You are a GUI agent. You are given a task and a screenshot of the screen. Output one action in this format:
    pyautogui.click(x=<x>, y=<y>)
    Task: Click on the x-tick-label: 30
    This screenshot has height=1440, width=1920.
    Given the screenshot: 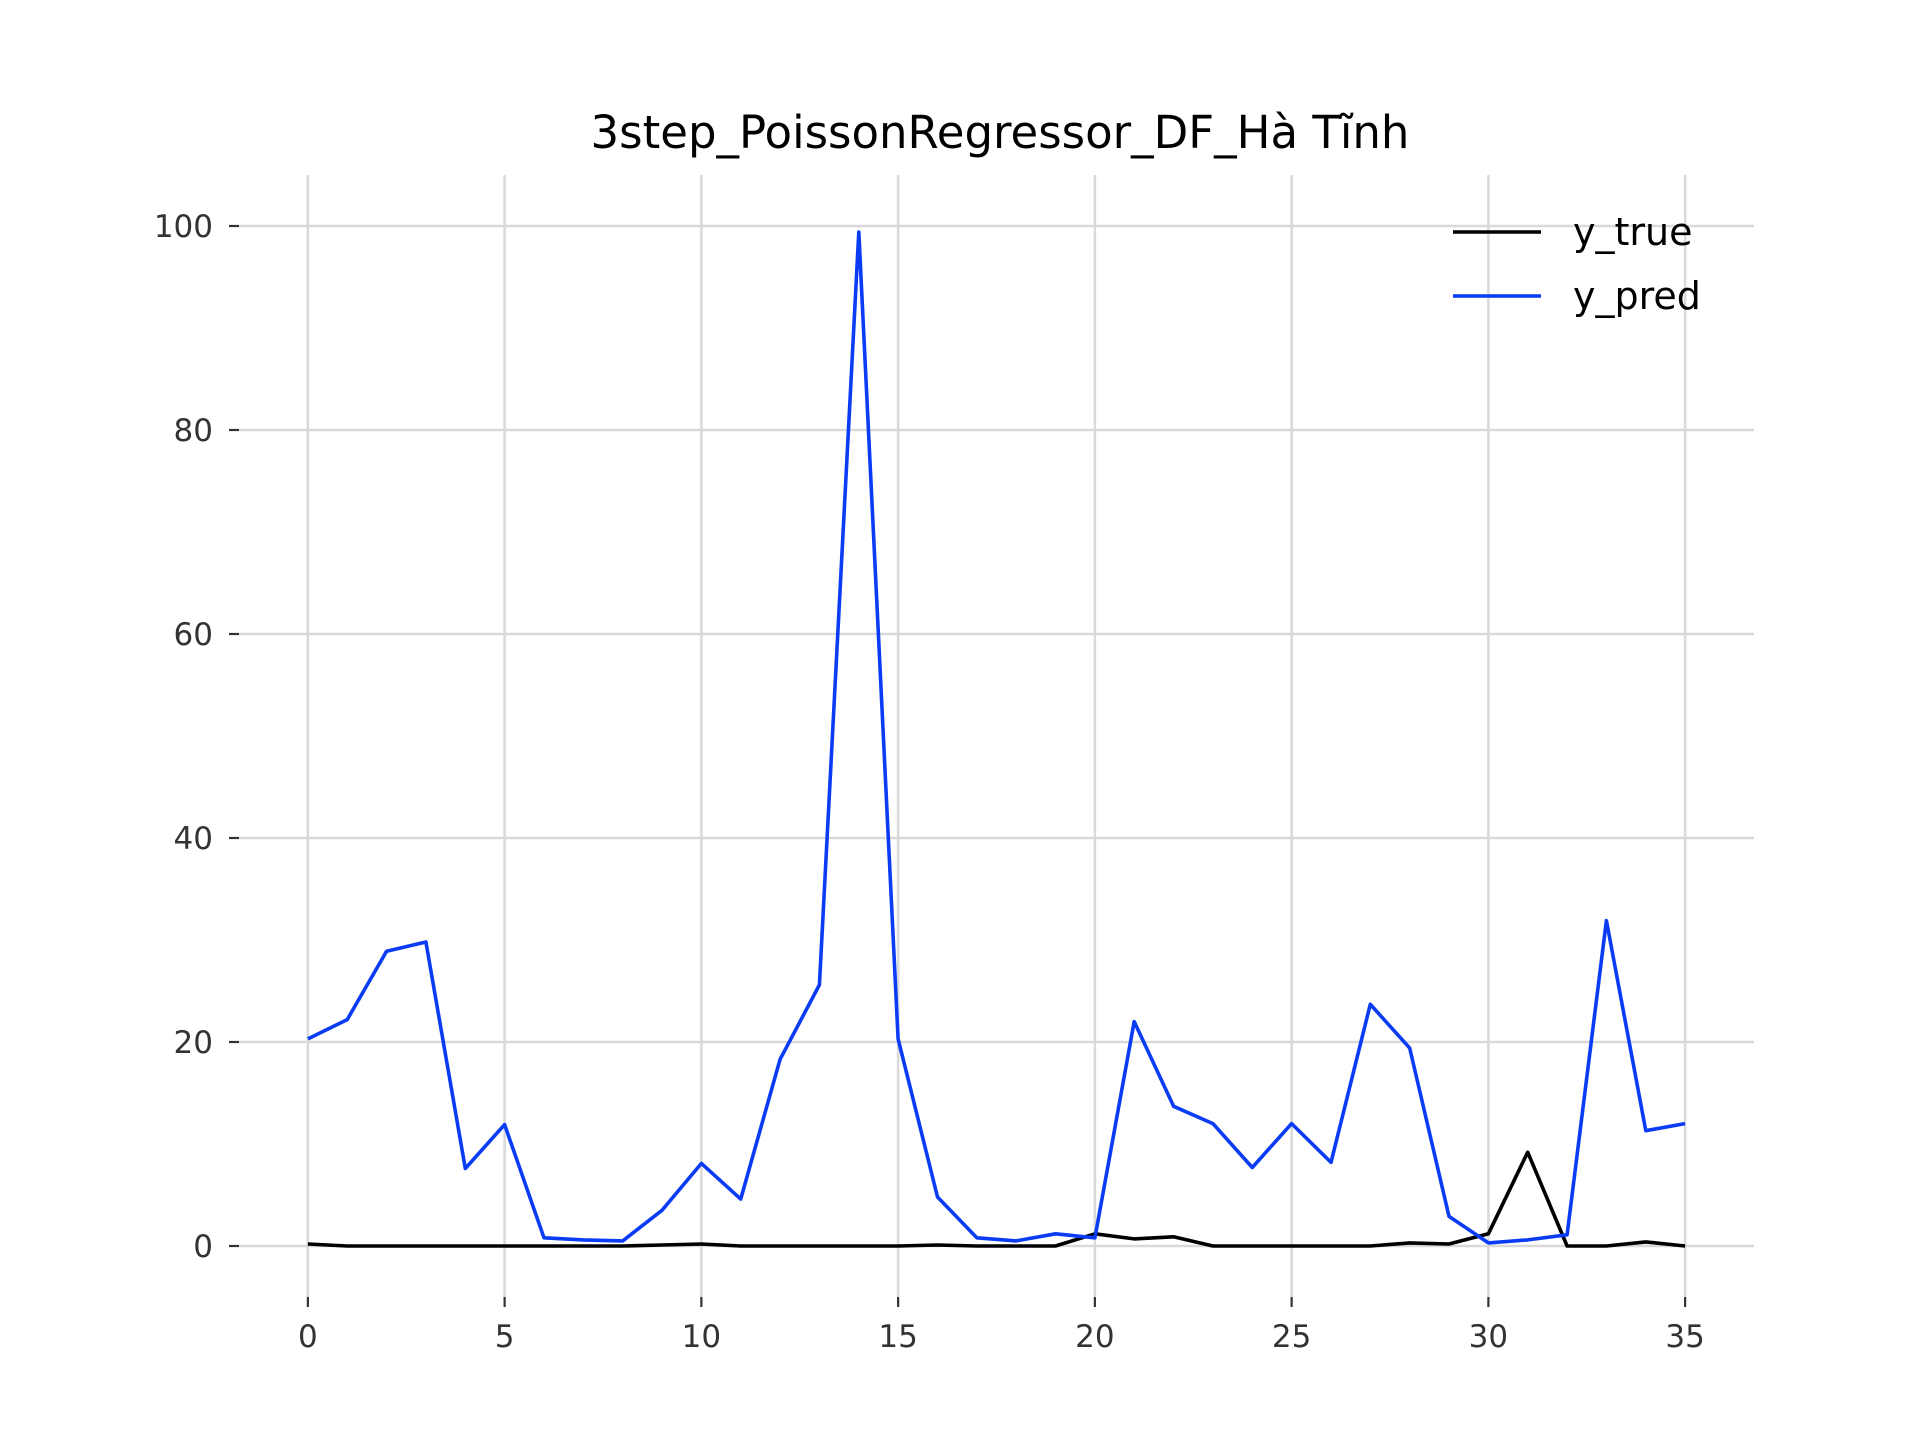 What is the action you would take?
    pyautogui.click(x=1488, y=1337)
    